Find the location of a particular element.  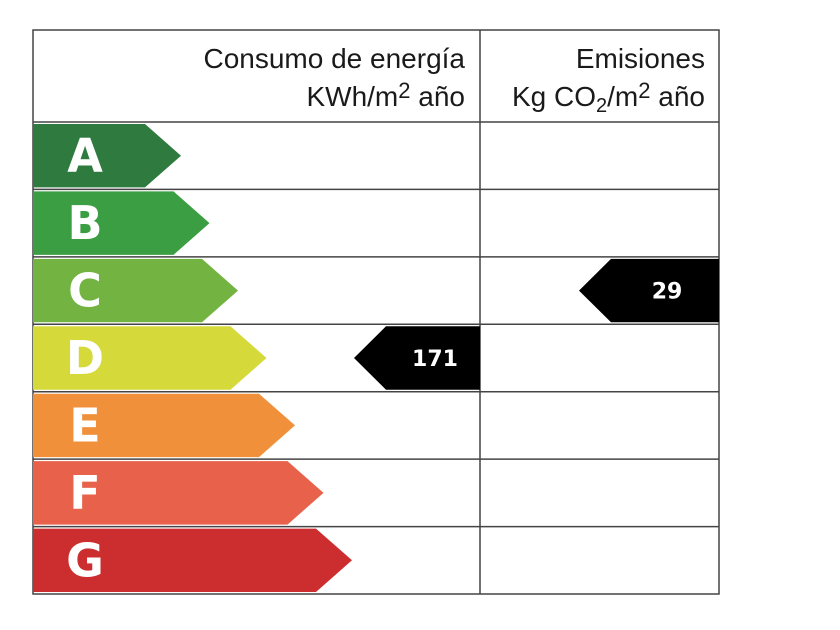

emissions-unit-mid: /m is located at coordinates (622, 96).